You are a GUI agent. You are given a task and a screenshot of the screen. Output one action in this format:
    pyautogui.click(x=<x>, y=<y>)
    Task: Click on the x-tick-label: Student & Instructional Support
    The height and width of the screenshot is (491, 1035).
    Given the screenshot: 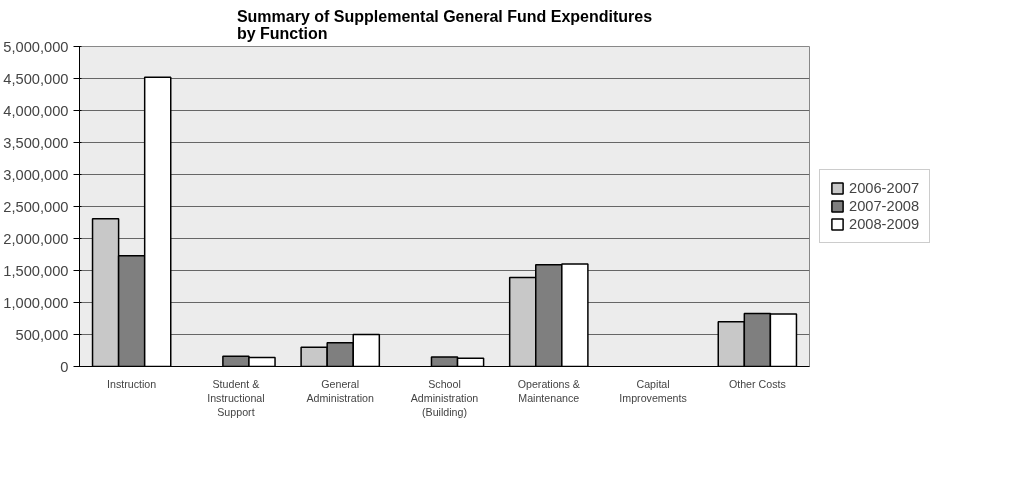 What is the action you would take?
    pyautogui.click(x=236, y=398)
    